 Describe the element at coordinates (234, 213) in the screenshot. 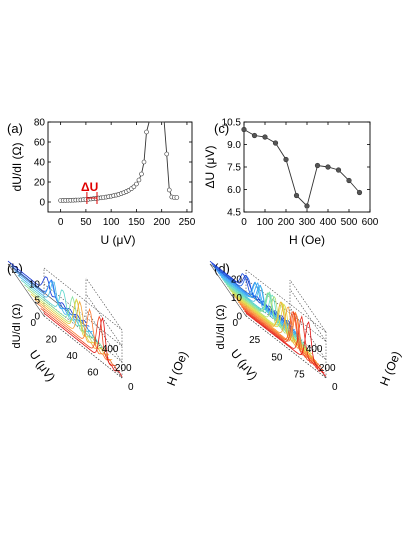

I see `y-tick-label: 4.5` at that location.